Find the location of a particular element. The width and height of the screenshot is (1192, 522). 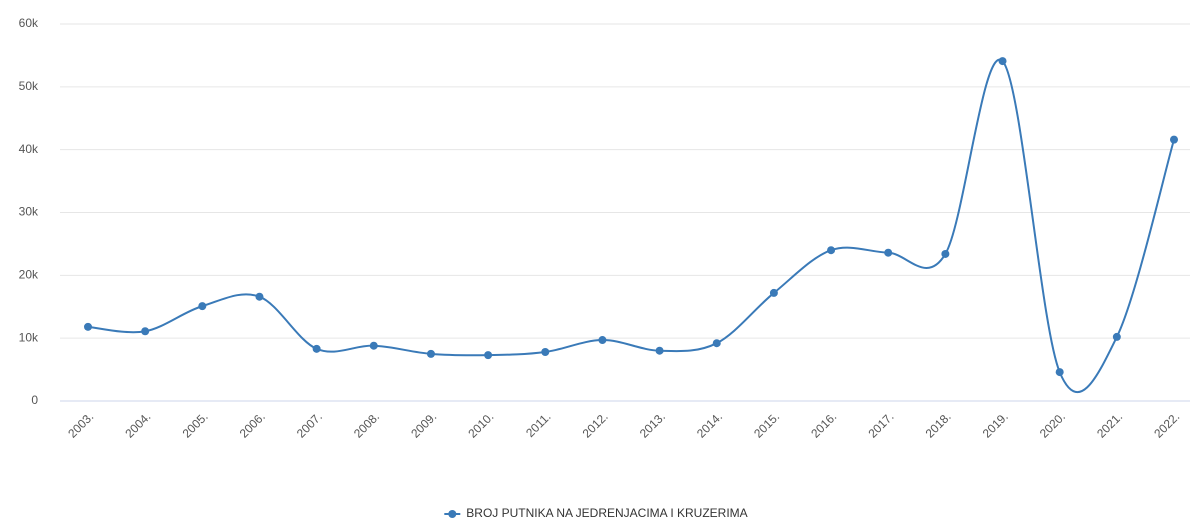

x-tick-label: 2018. is located at coordinates (938, 424).